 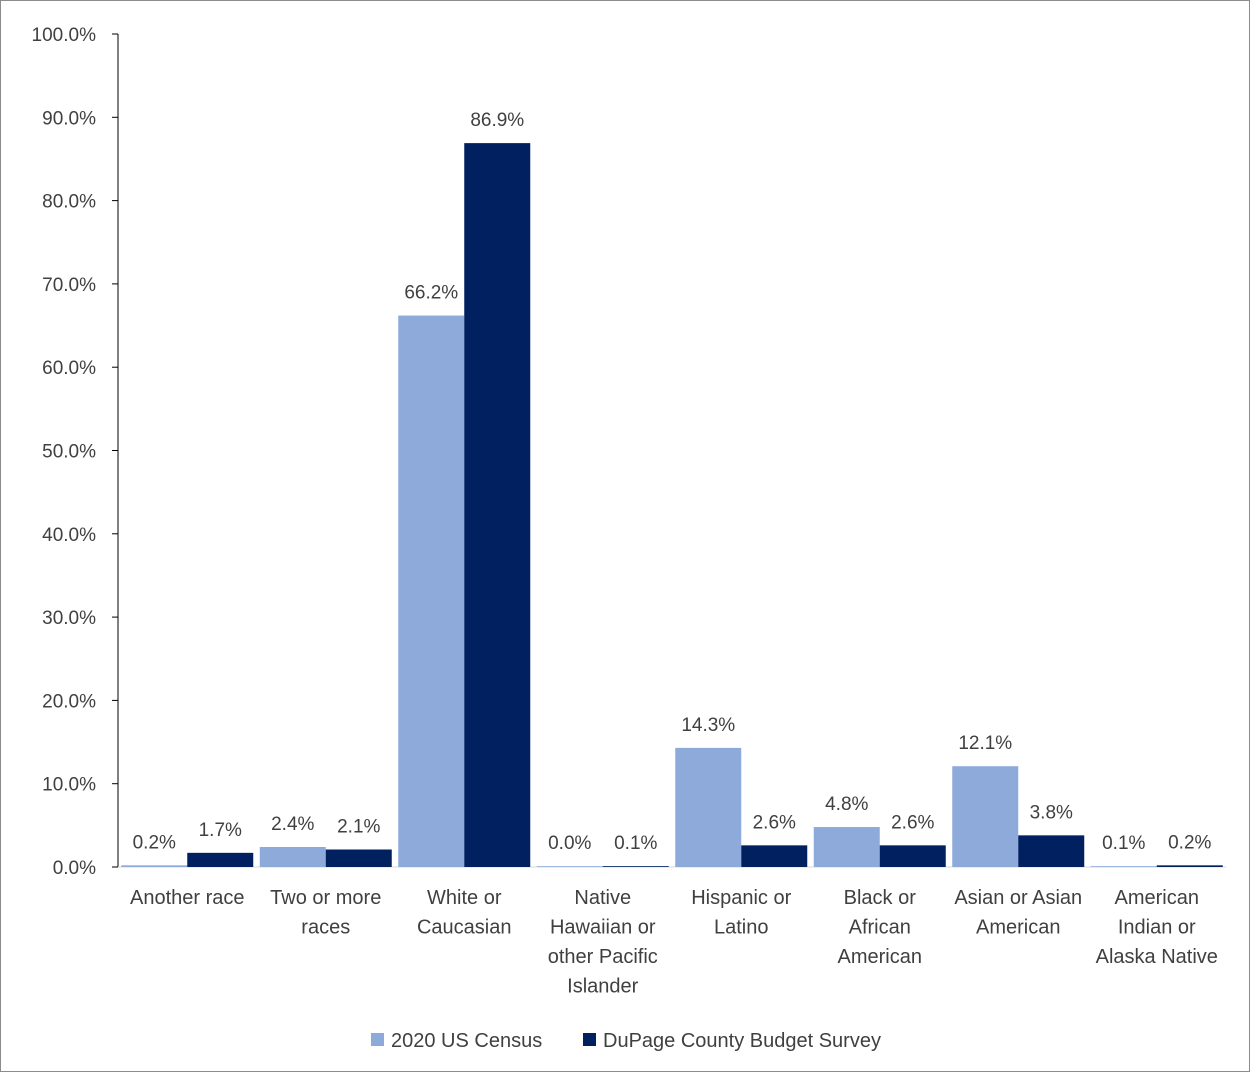 I want to click on data-label: 66.2%, so click(x=431, y=293).